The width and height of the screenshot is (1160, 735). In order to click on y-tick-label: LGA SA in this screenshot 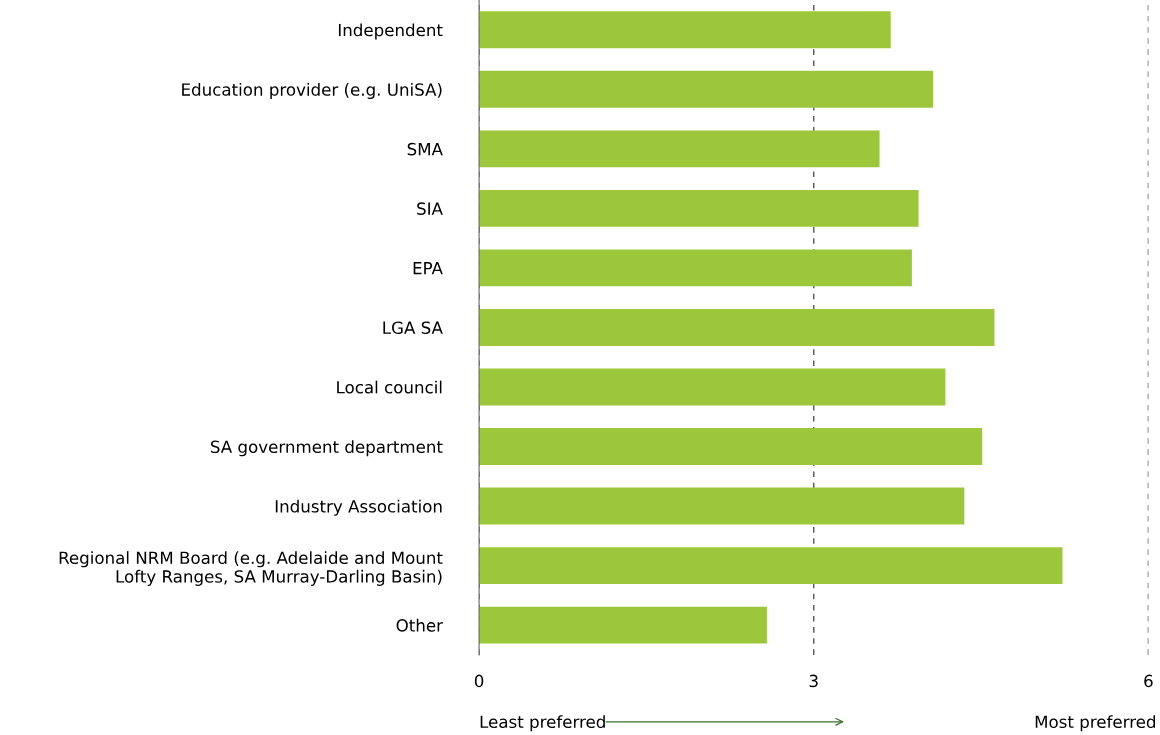, I will do `click(413, 328)`.